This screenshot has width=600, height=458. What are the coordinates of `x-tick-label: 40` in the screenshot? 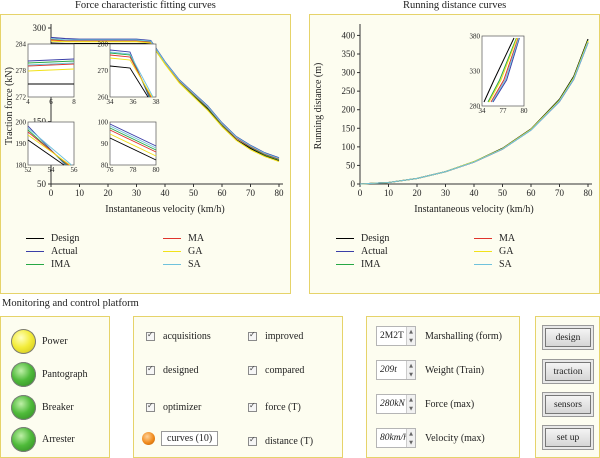 It's located at (475, 193).